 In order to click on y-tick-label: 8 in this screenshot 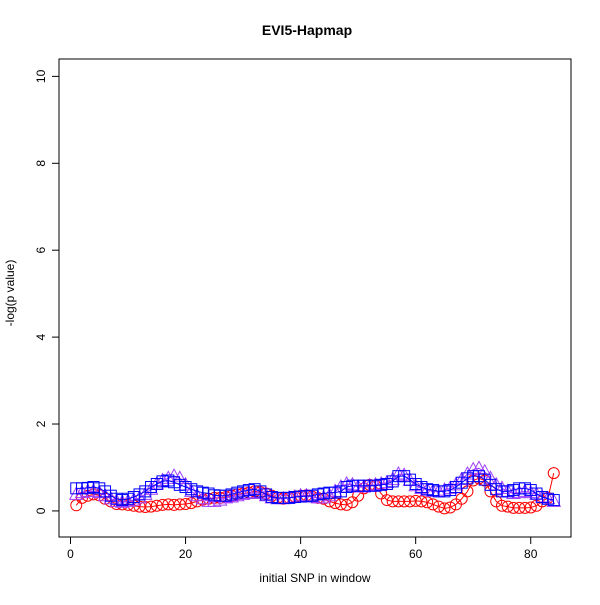, I will do `click(41, 163)`.